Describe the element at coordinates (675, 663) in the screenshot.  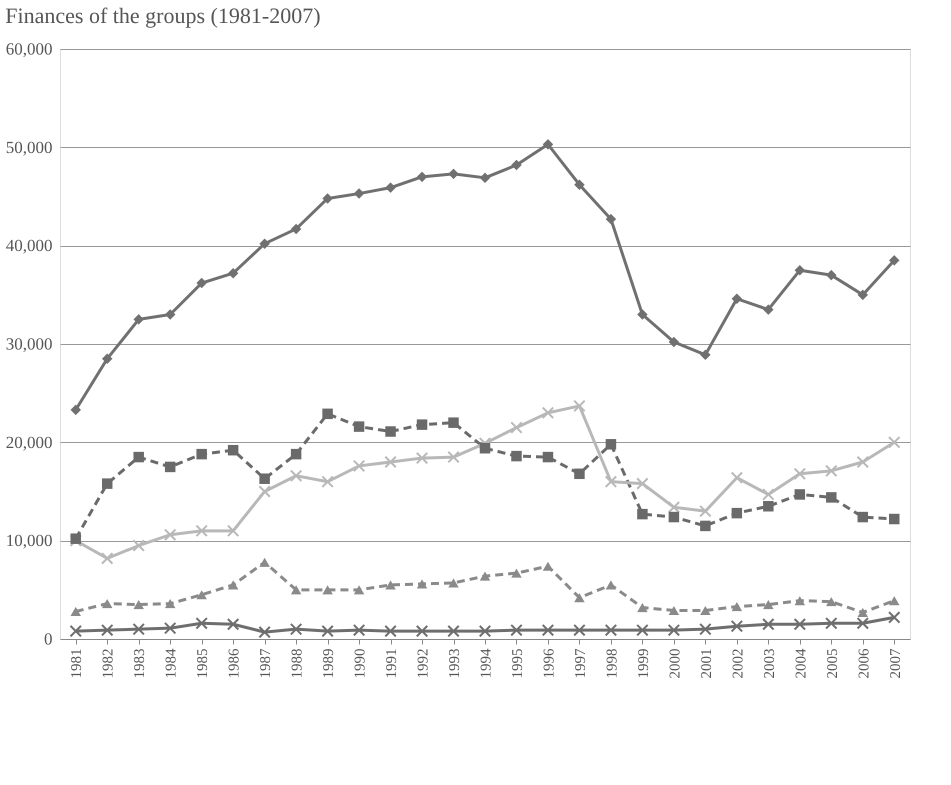
I see `x-tick-label: 2000` at that location.